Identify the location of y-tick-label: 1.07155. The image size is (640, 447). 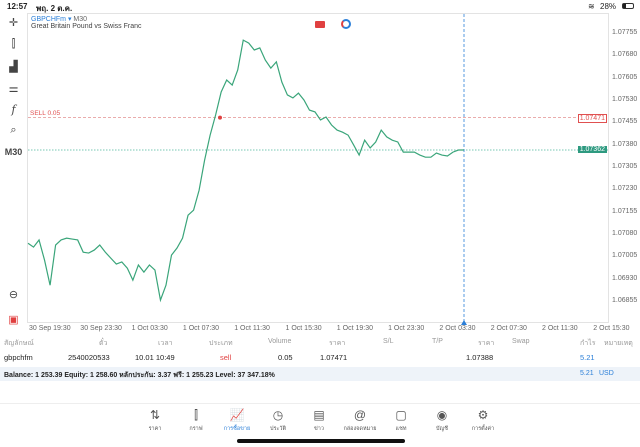
(625, 211).